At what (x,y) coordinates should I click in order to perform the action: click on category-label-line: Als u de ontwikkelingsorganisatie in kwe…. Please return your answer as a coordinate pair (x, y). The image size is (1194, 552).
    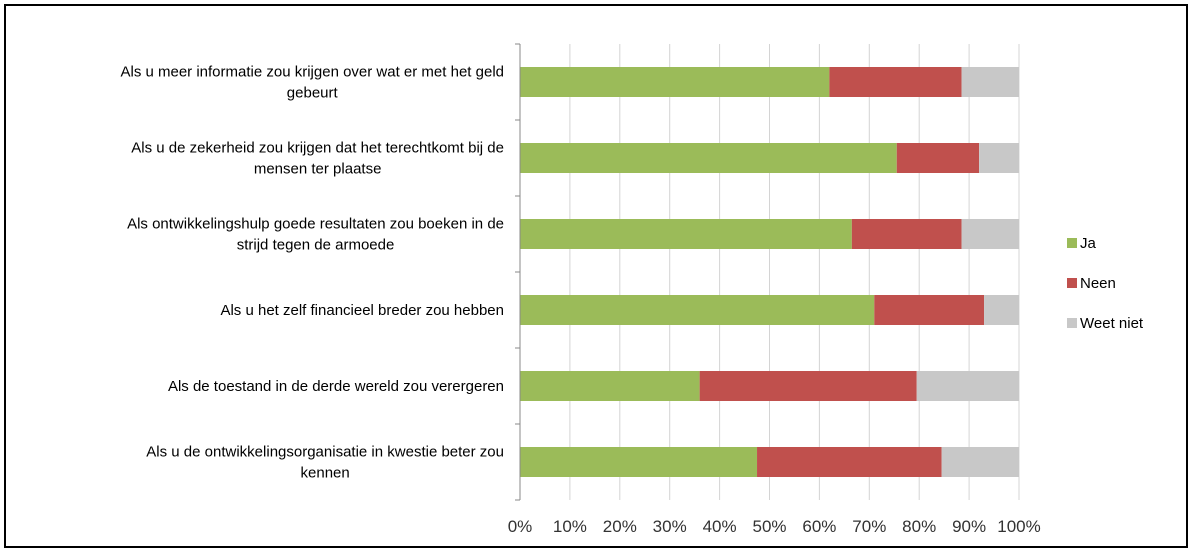
    Looking at the image, I should click on (325, 452).